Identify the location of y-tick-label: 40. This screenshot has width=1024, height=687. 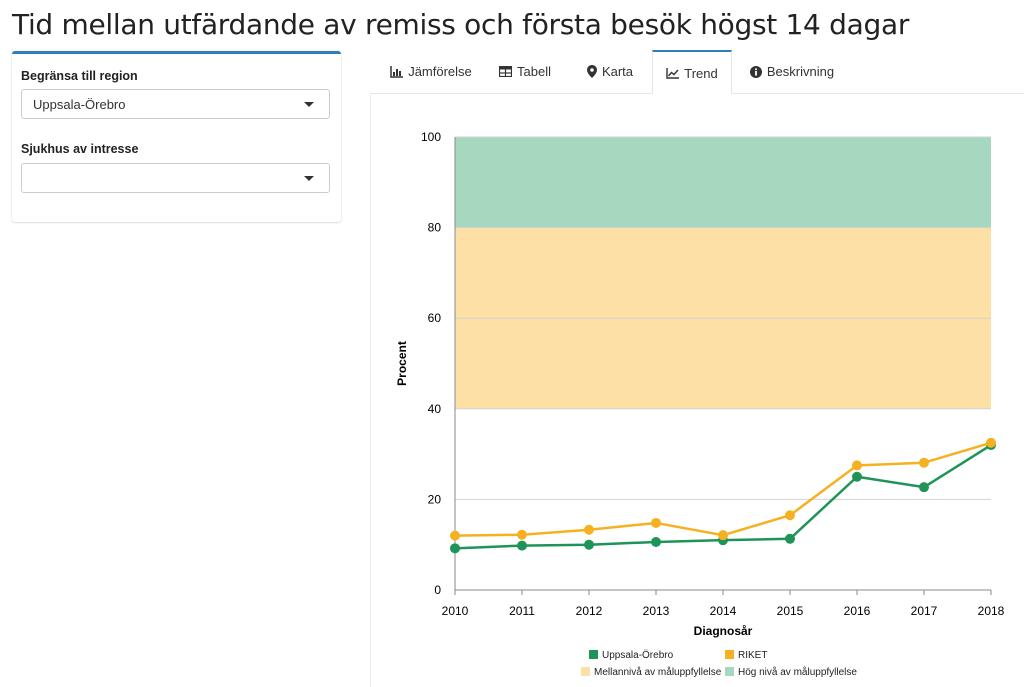
(435, 409).